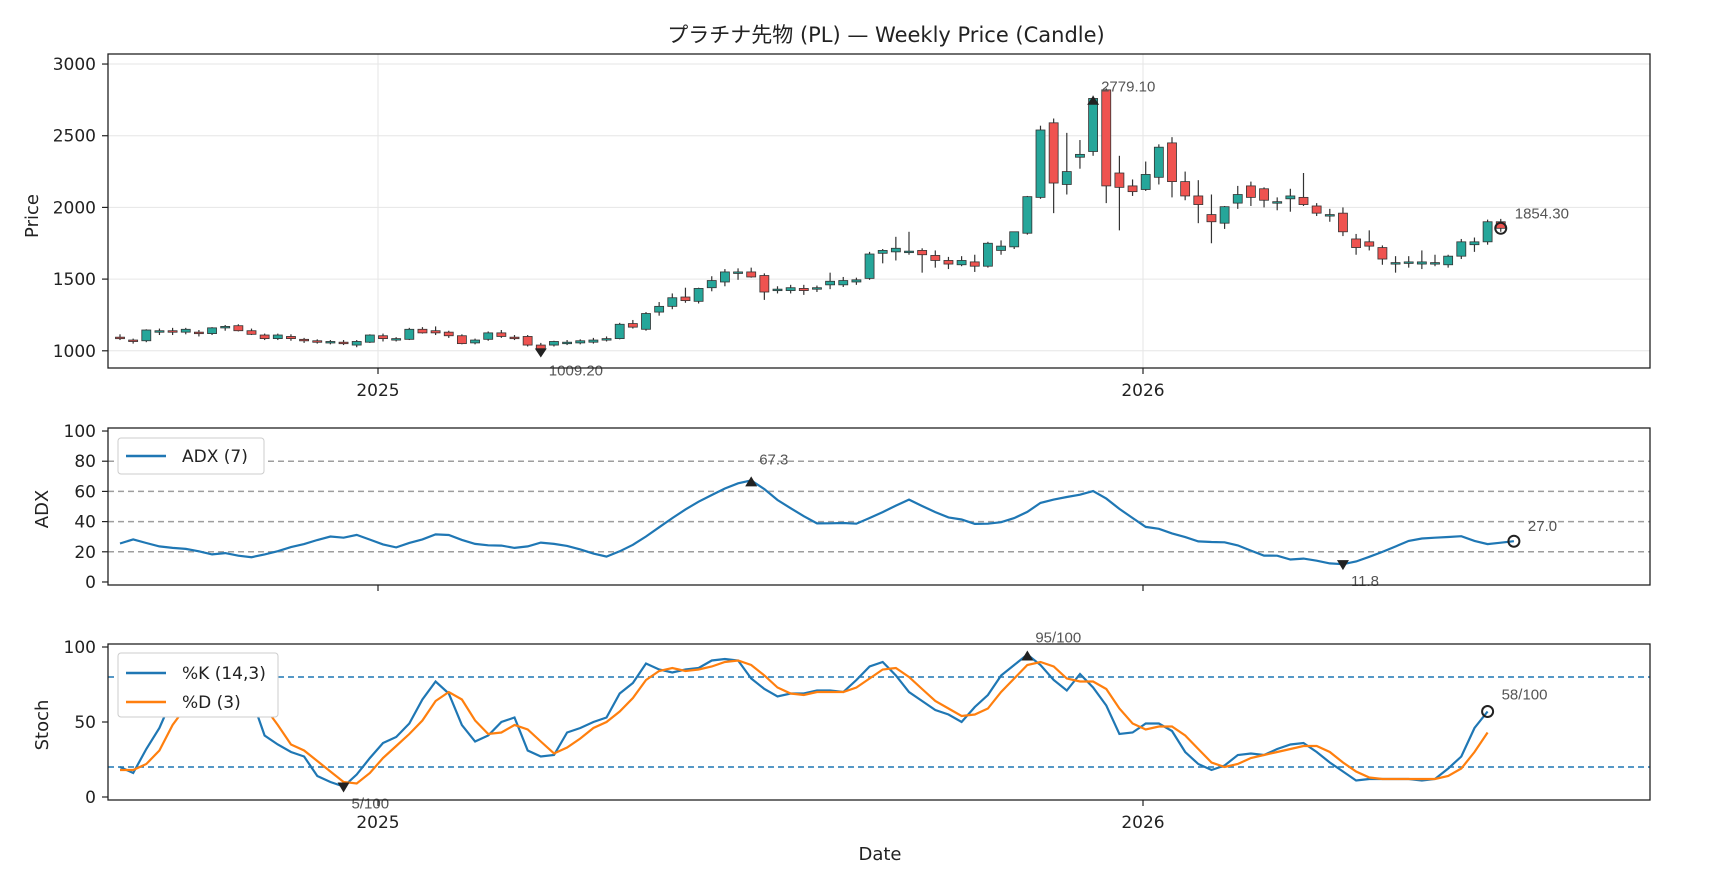  Describe the element at coordinates (377, 823) in the screenshot. I see `x-tick-label-0: 2025` at that location.